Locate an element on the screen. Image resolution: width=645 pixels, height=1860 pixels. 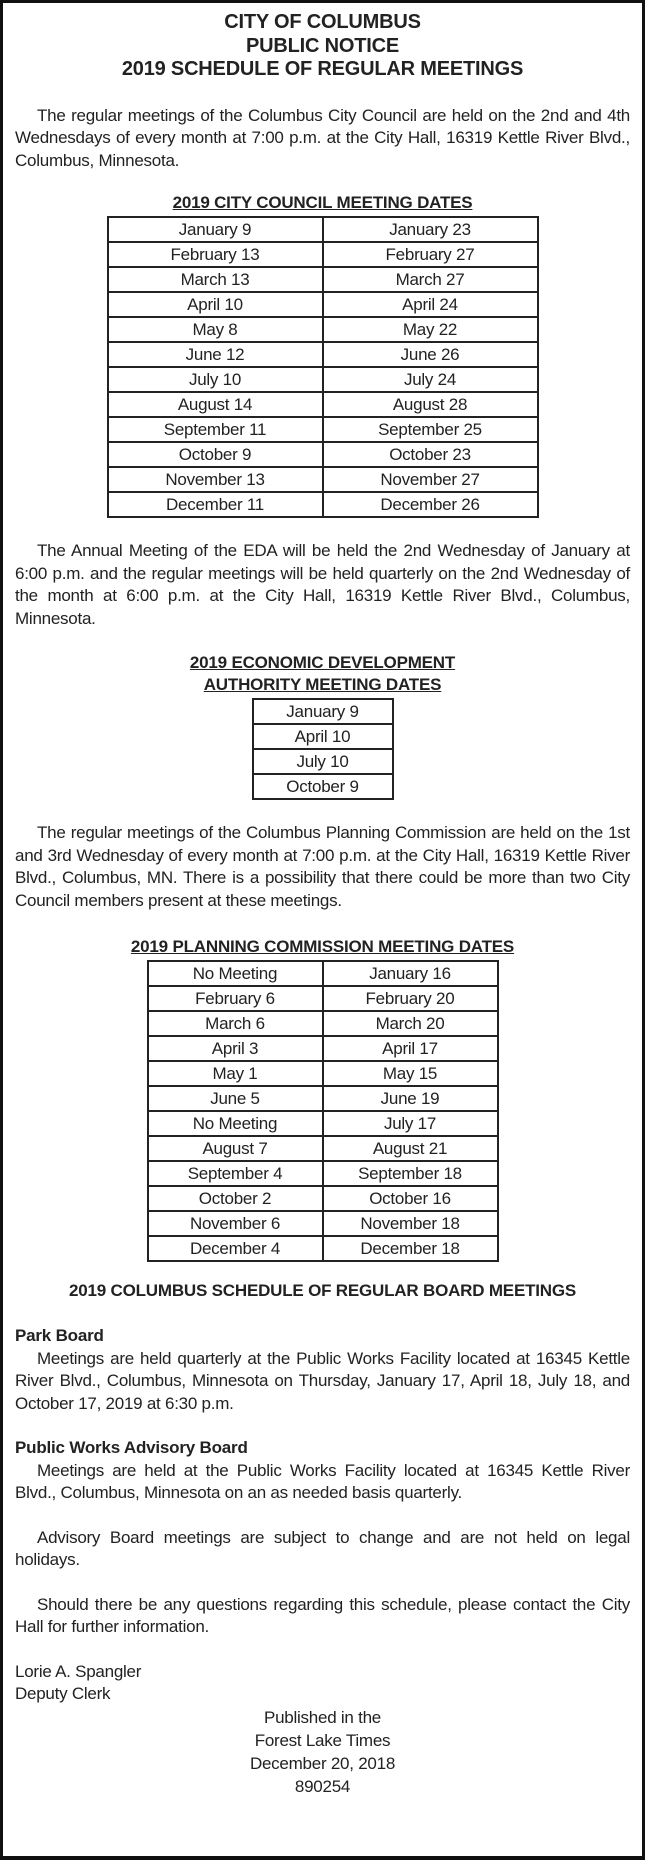
table-row: December 11 December 26 is located at coordinates (322, 504).